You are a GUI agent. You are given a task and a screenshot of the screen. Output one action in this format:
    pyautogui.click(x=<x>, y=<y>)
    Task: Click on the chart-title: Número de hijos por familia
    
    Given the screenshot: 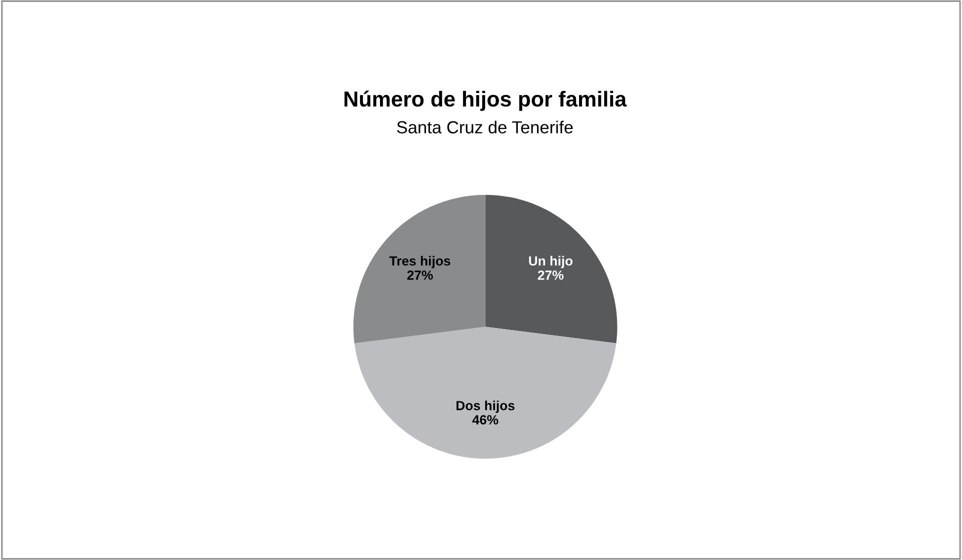 What is the action you would take?
    pyautogui.click(x=485, y=100)
    